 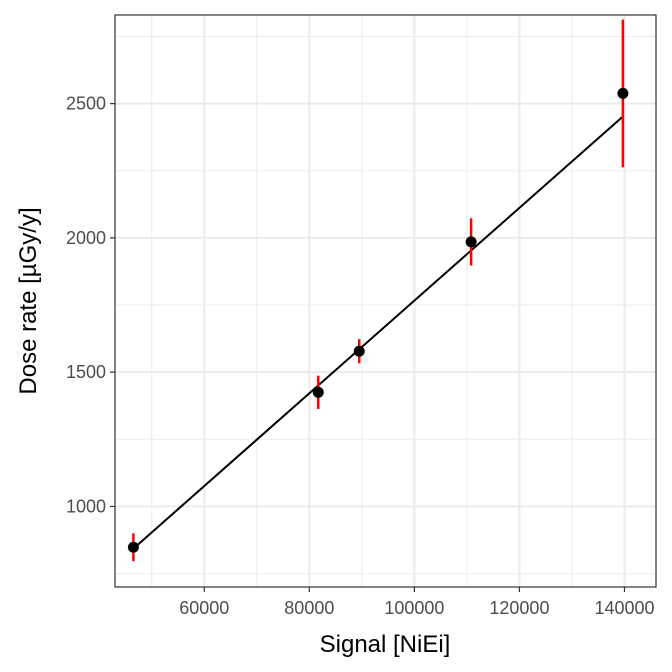 I want to click on y-tick-label: 2500, so click(x=86, y=104).